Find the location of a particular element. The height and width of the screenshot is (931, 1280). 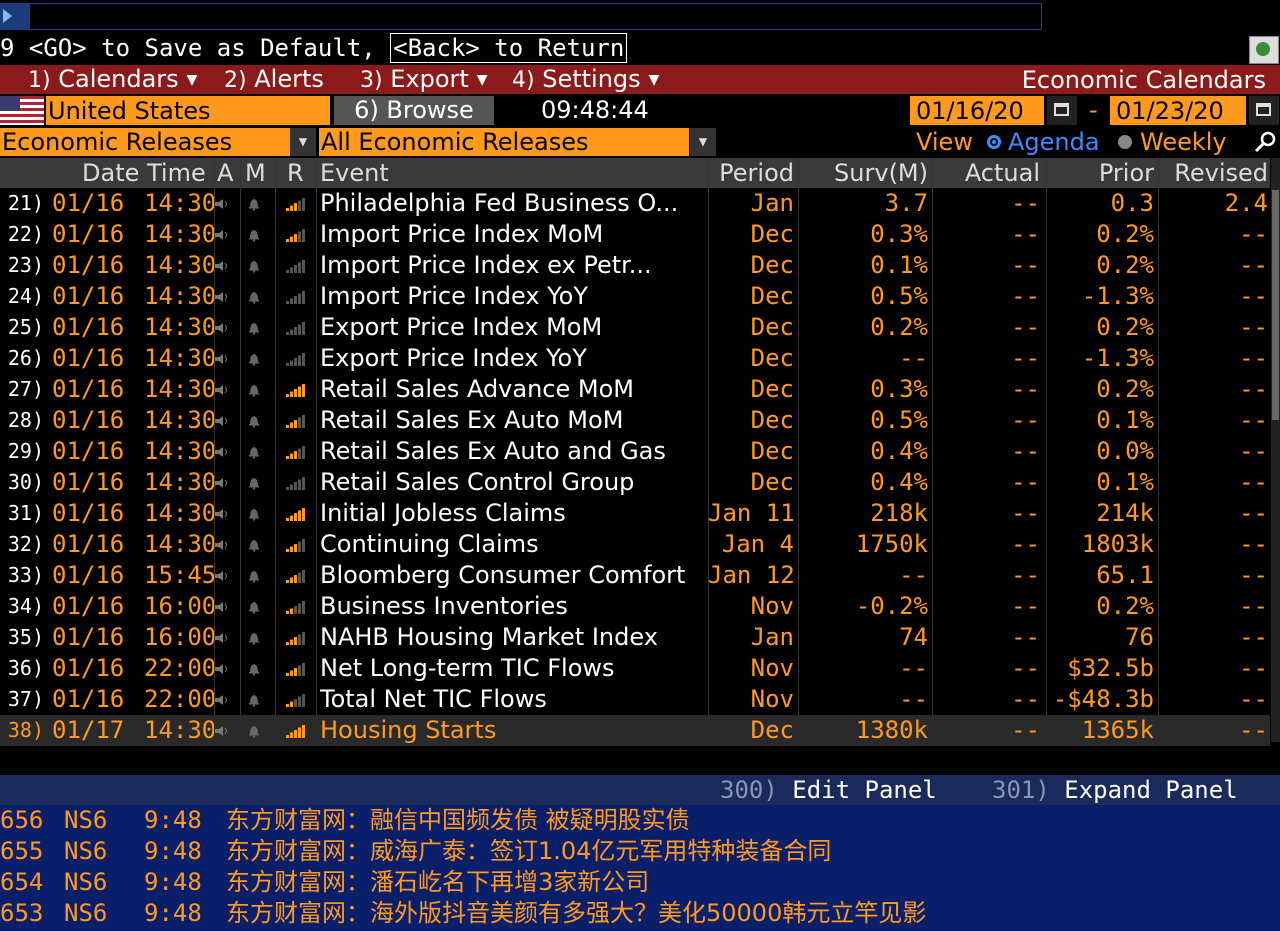

col-actual: Actual is located at coordinates (1002, 173).